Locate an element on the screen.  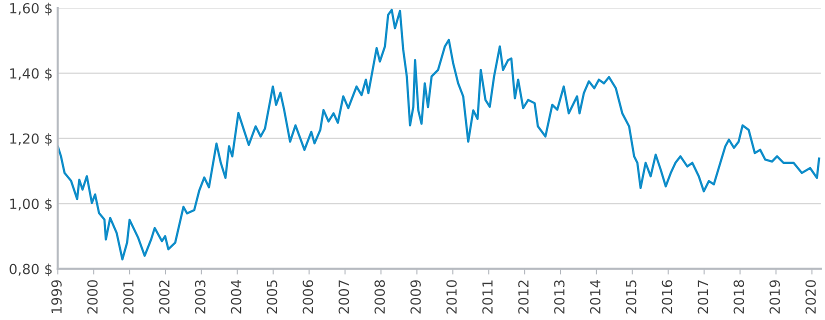
x-tick-label: 2008 is located at coordinates (379, 297).